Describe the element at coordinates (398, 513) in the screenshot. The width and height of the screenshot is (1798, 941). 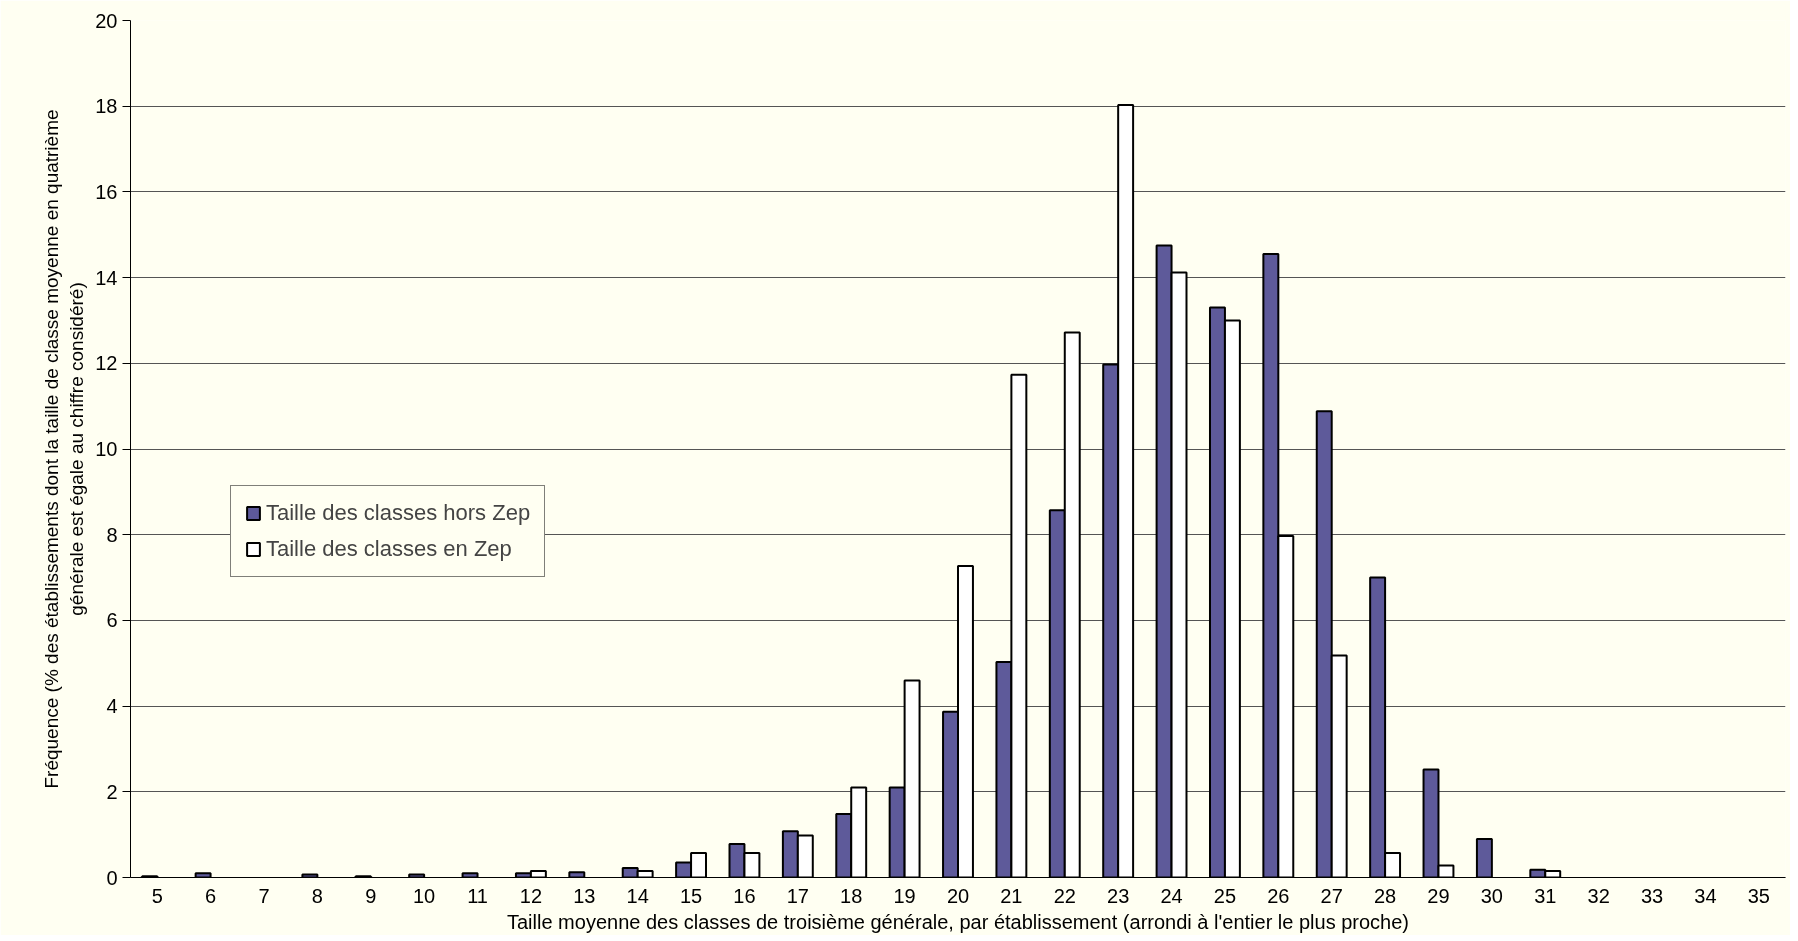
I see `legend-label: Taille des classes hors Zep` at that location.